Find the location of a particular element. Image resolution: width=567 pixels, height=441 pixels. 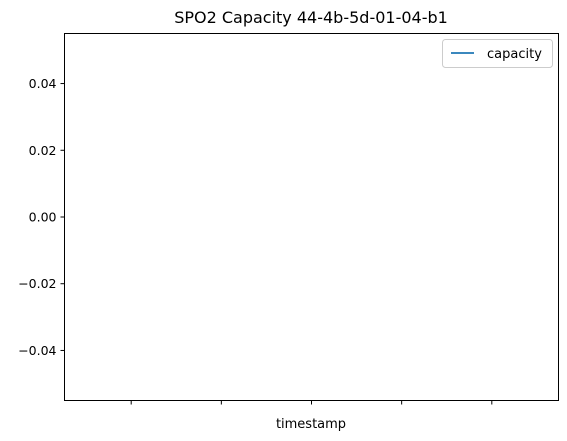

chart-title: SPO2 Capacity 44-4b-5d-01-04-b1 is located at coordinates (311, 17).